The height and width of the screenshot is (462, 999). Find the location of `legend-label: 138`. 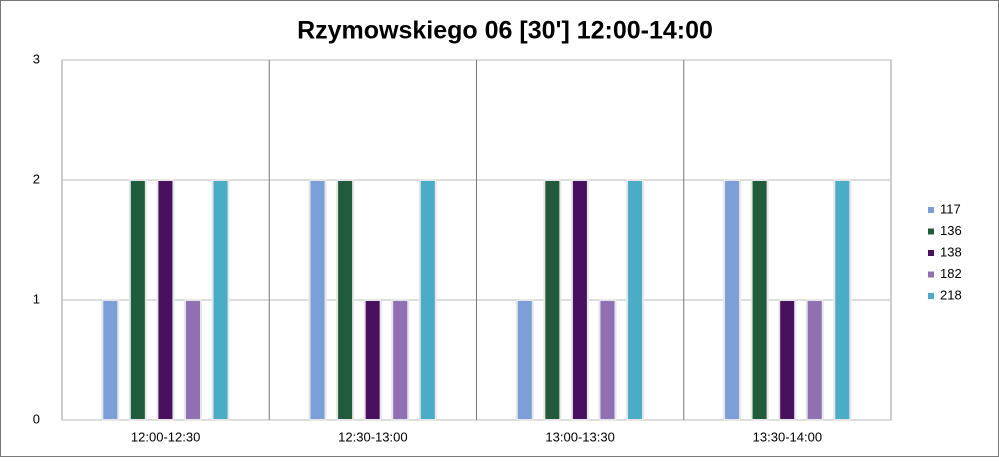

legend-label: 138 is located at coordinates (951, 251).